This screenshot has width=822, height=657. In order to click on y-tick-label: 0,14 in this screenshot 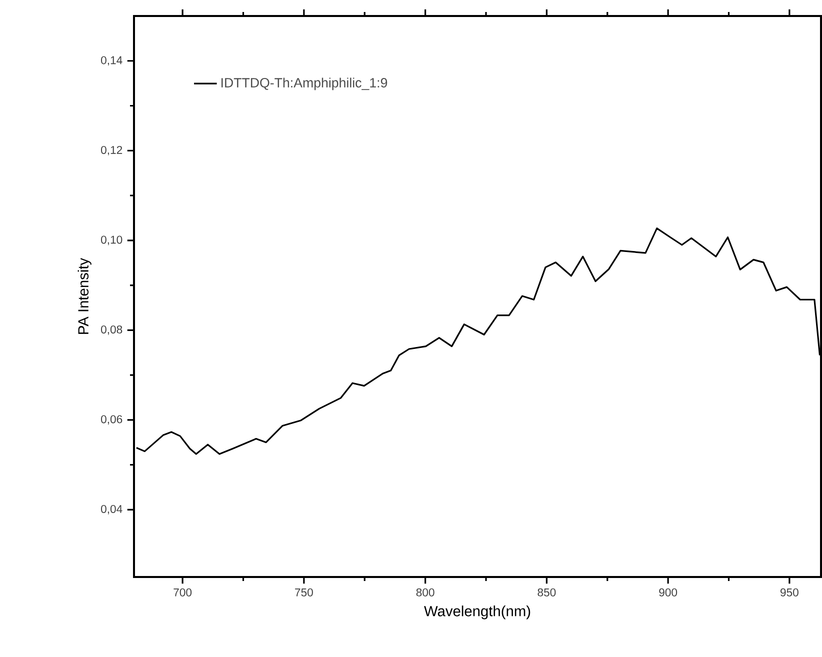, I will do `click(111, 61)`.